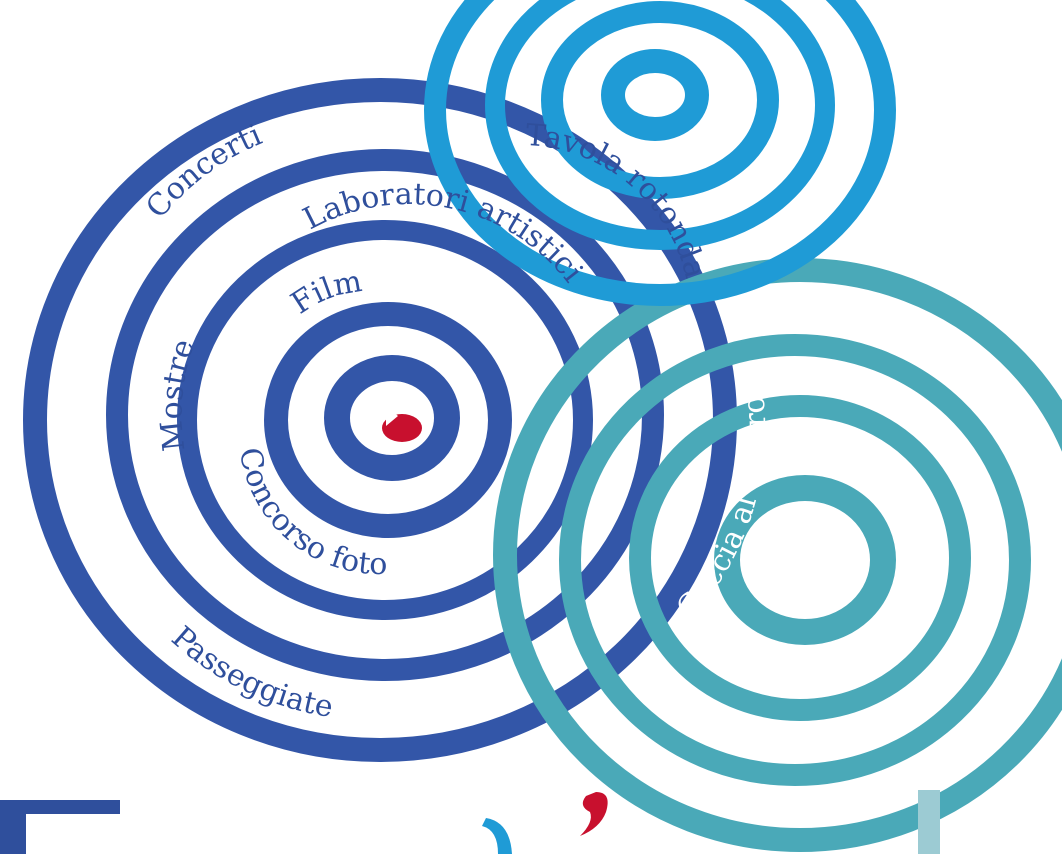  I want to click on white-arrow-marker, so click(392, 416).